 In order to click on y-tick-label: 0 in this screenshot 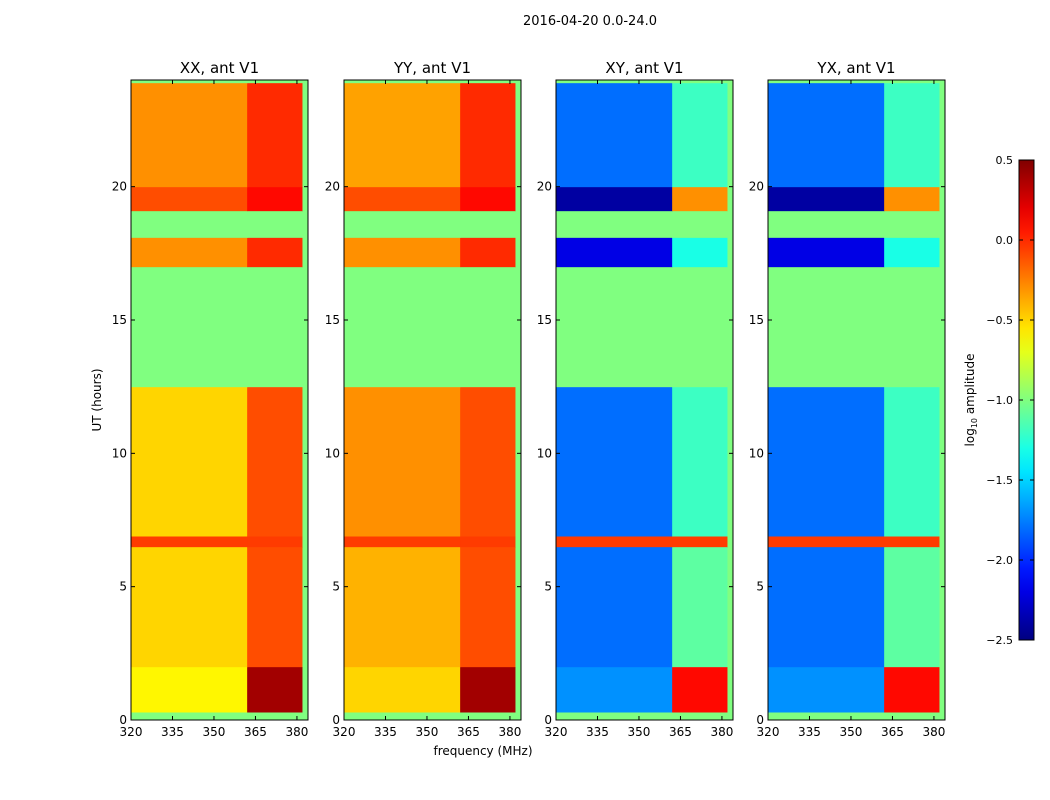, I will do `click(123, 720)`.